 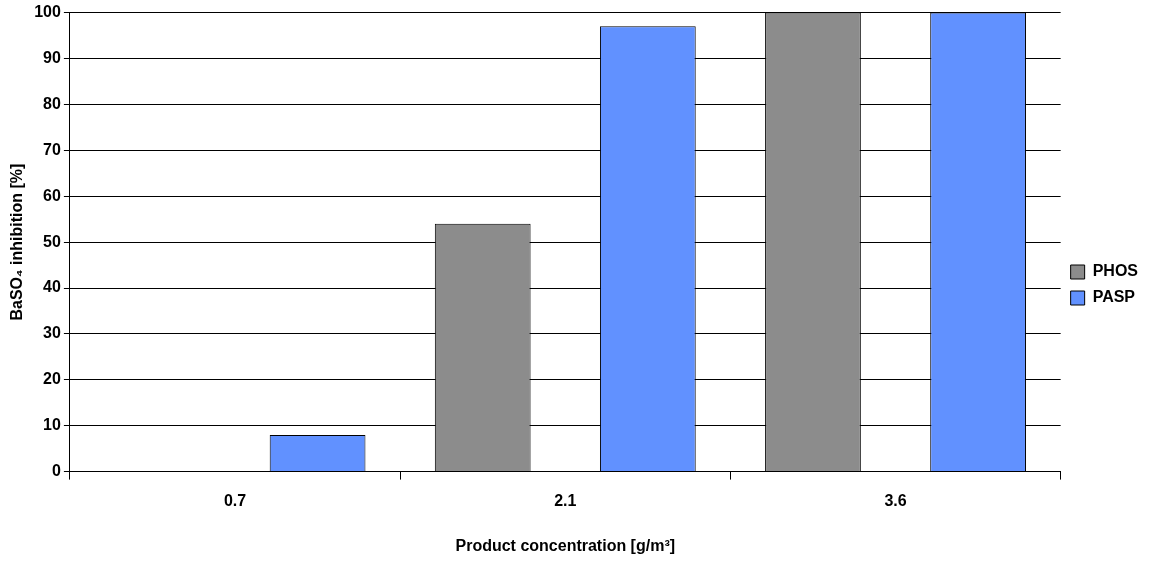 I want to click on y-tick-label: 20, so click(x=52, y=379).